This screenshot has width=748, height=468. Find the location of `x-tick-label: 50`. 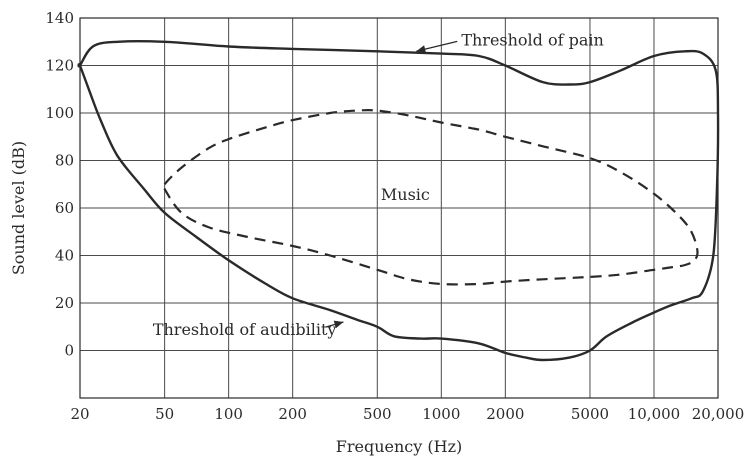

x-tick-label: 50 is located at coordinates (164, 414).